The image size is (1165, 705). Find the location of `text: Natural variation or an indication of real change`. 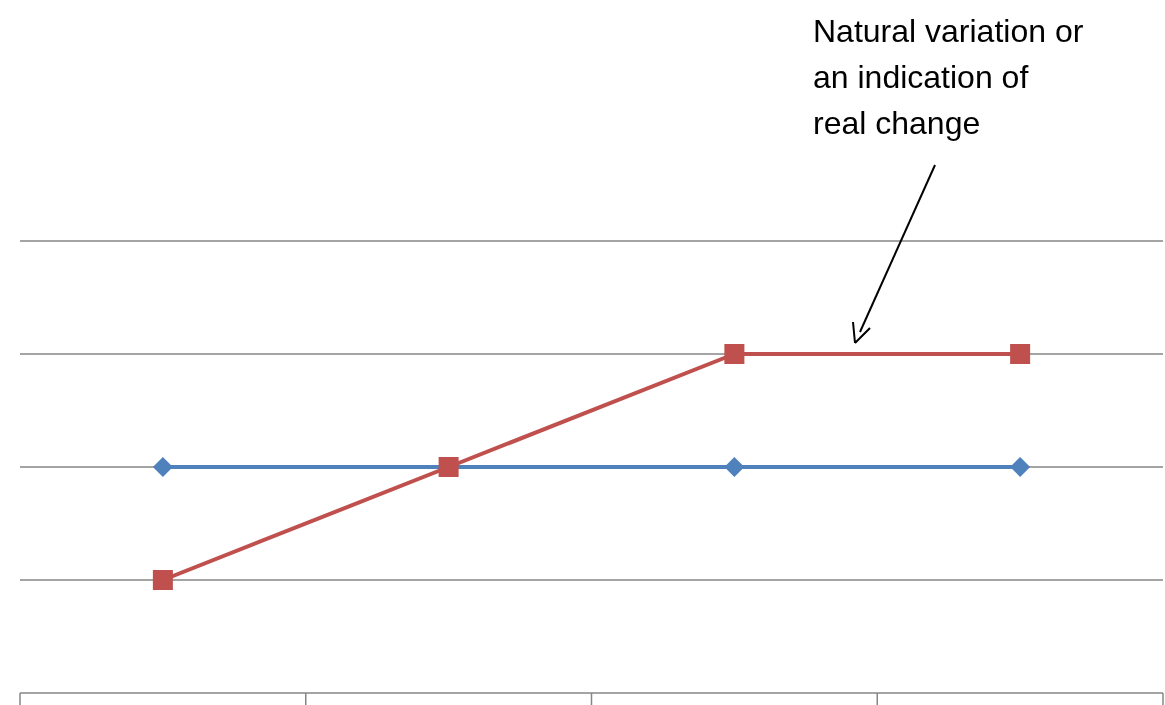

text: Natural variation or an indication of real change is located at coordinates (948, 77).